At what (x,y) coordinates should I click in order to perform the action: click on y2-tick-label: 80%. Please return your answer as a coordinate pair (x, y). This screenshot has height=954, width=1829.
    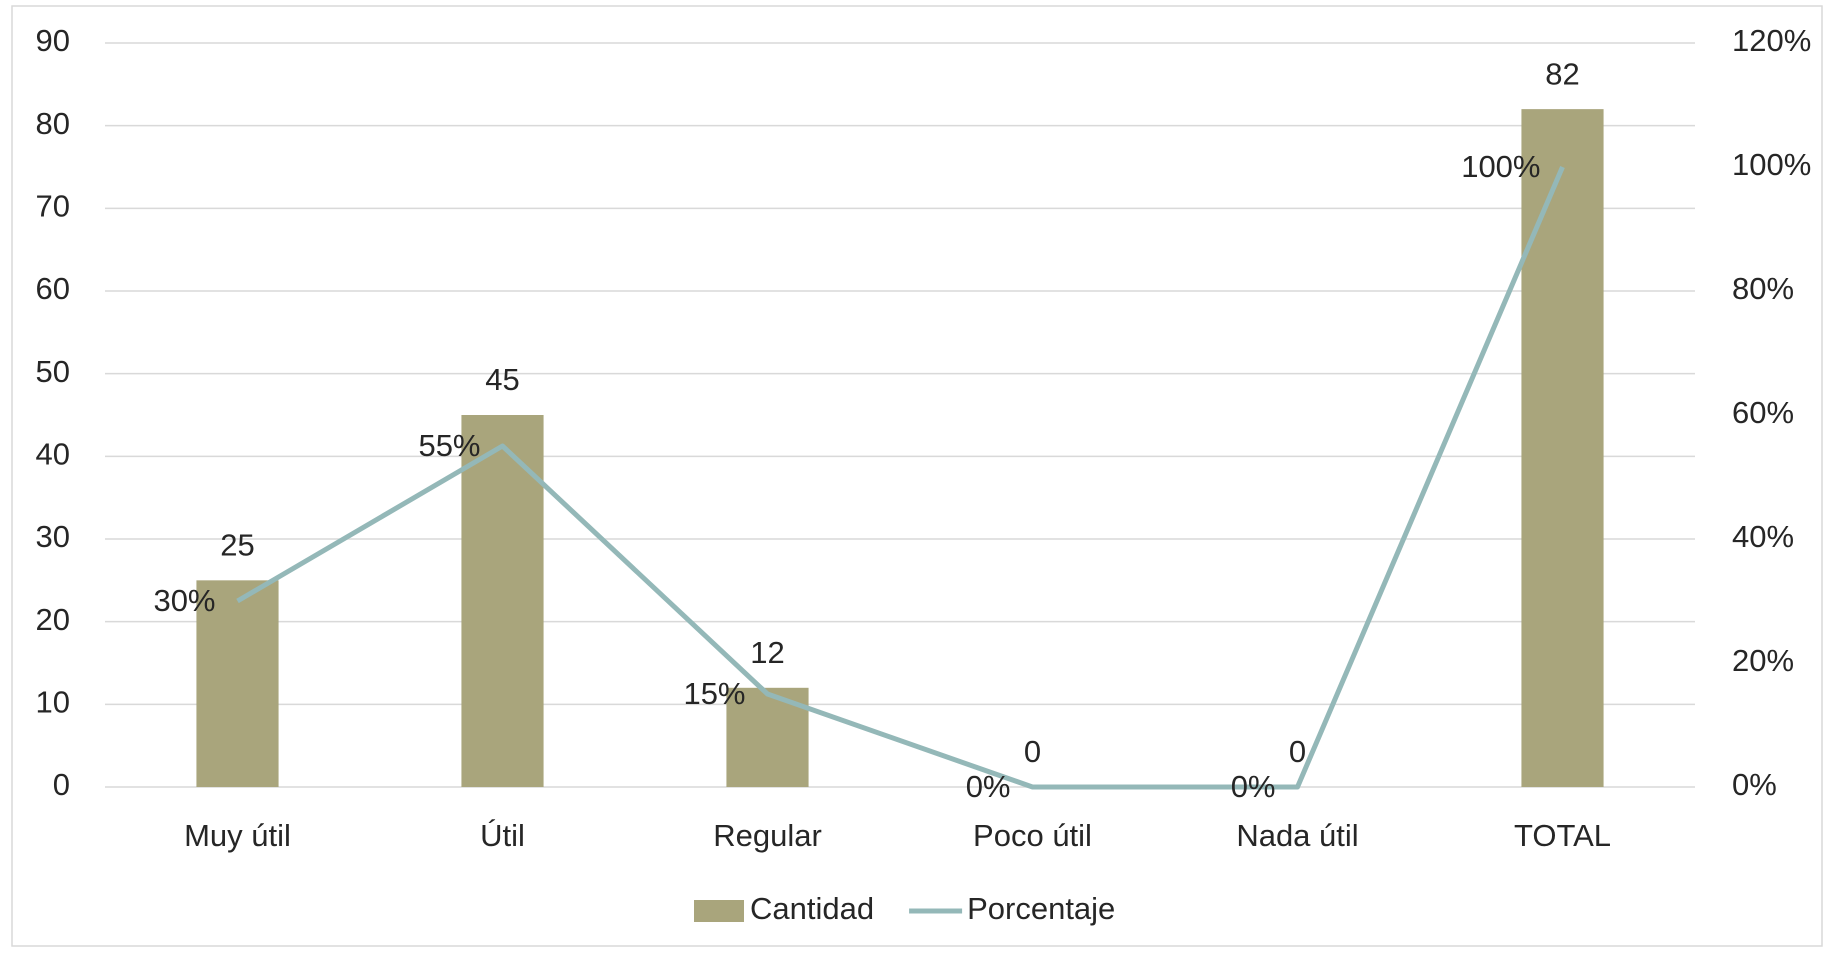
    Looking at the image, I should click on (1763, 288).